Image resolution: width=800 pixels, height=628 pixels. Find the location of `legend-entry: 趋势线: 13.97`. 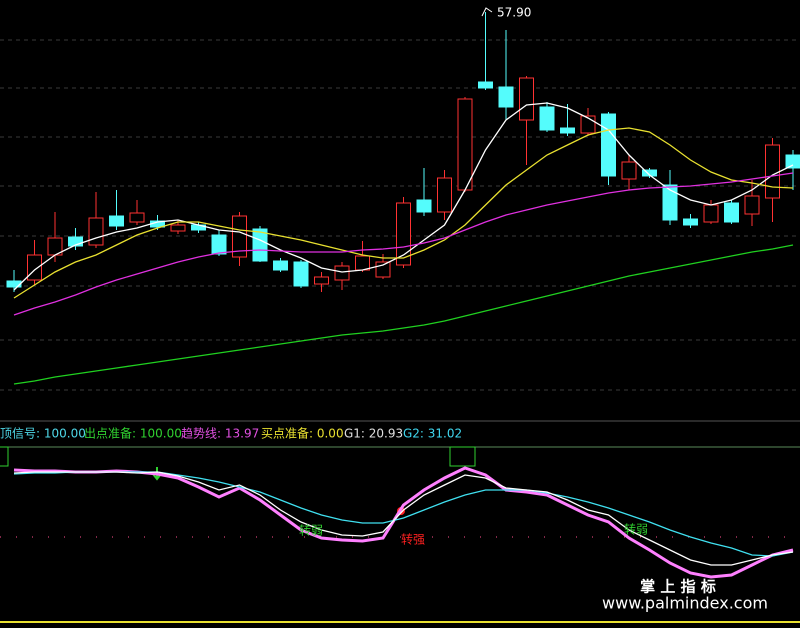

legend-entry: 趋势线: 13.97 is located at coordinates (220, 434).